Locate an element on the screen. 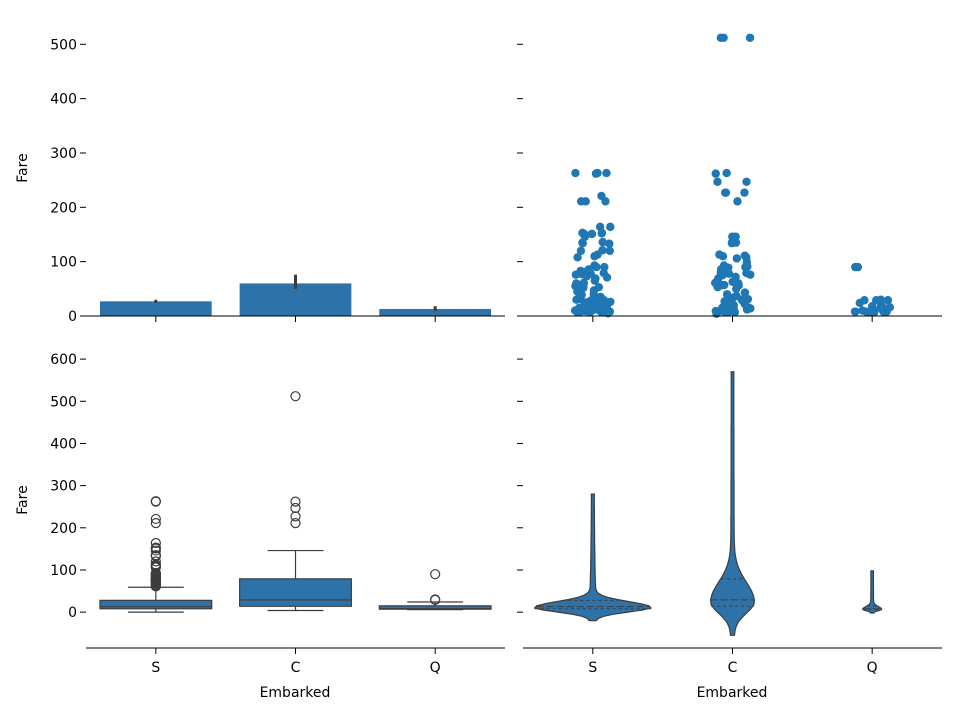 Image resolution: width=960 pixels, height=720 pixels. y-tick-label: 600 is located at coordinates (63, 360).